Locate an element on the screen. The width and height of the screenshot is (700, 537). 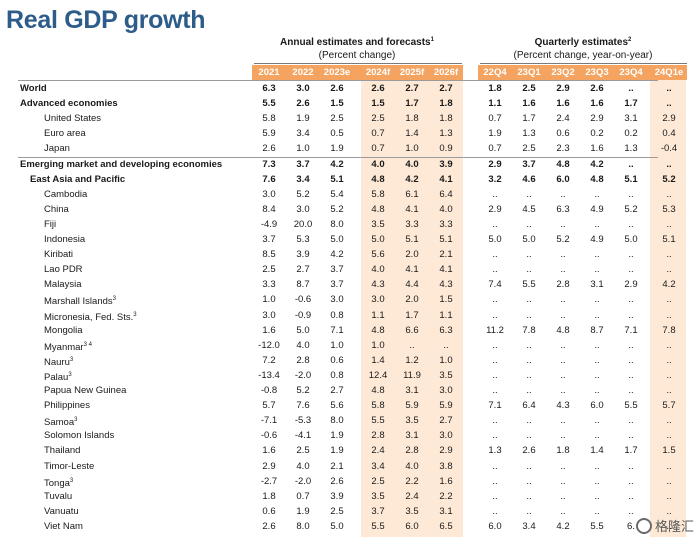
quarterly-cell: 2.4 is located at coordinates (563, 119).